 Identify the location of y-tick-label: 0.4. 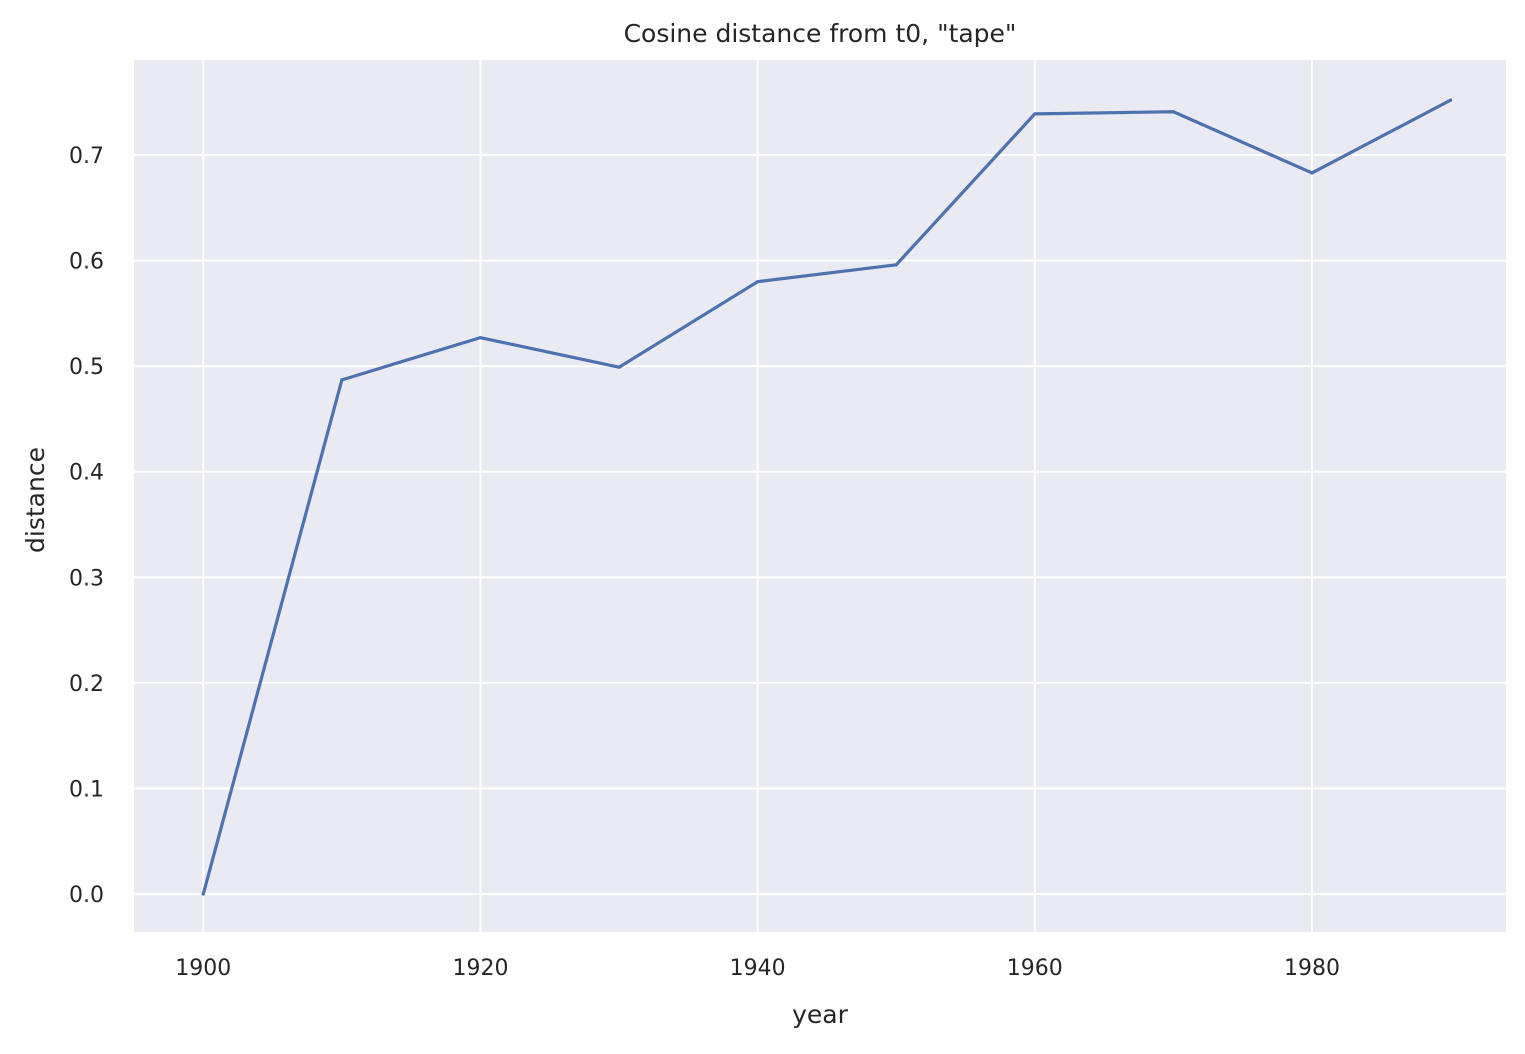
(86, 473).